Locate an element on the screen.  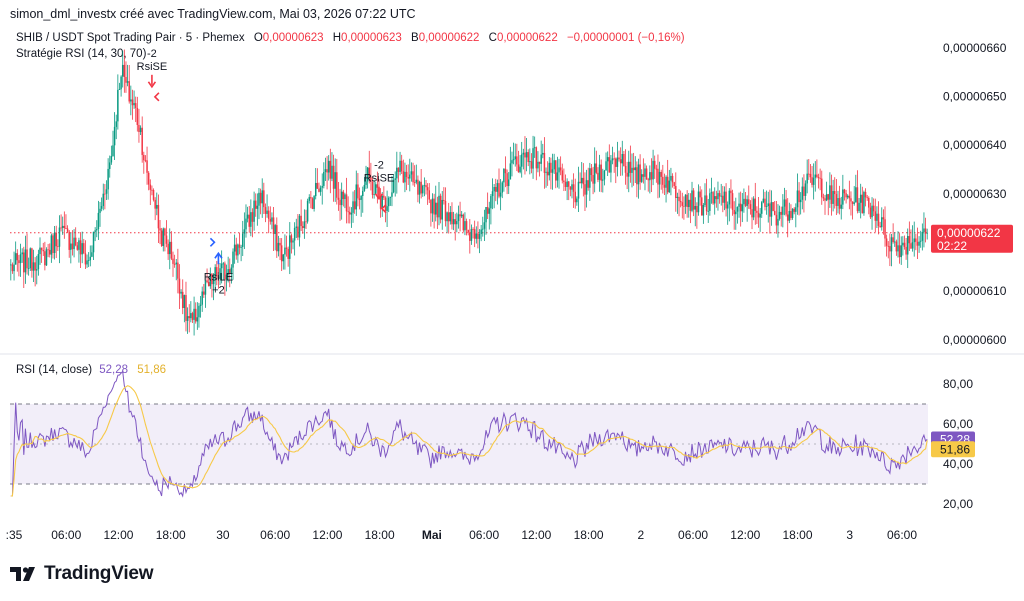
rsi-legend: RSI (14, close) 52,28 51,86 is located at coordinates (91, 370).